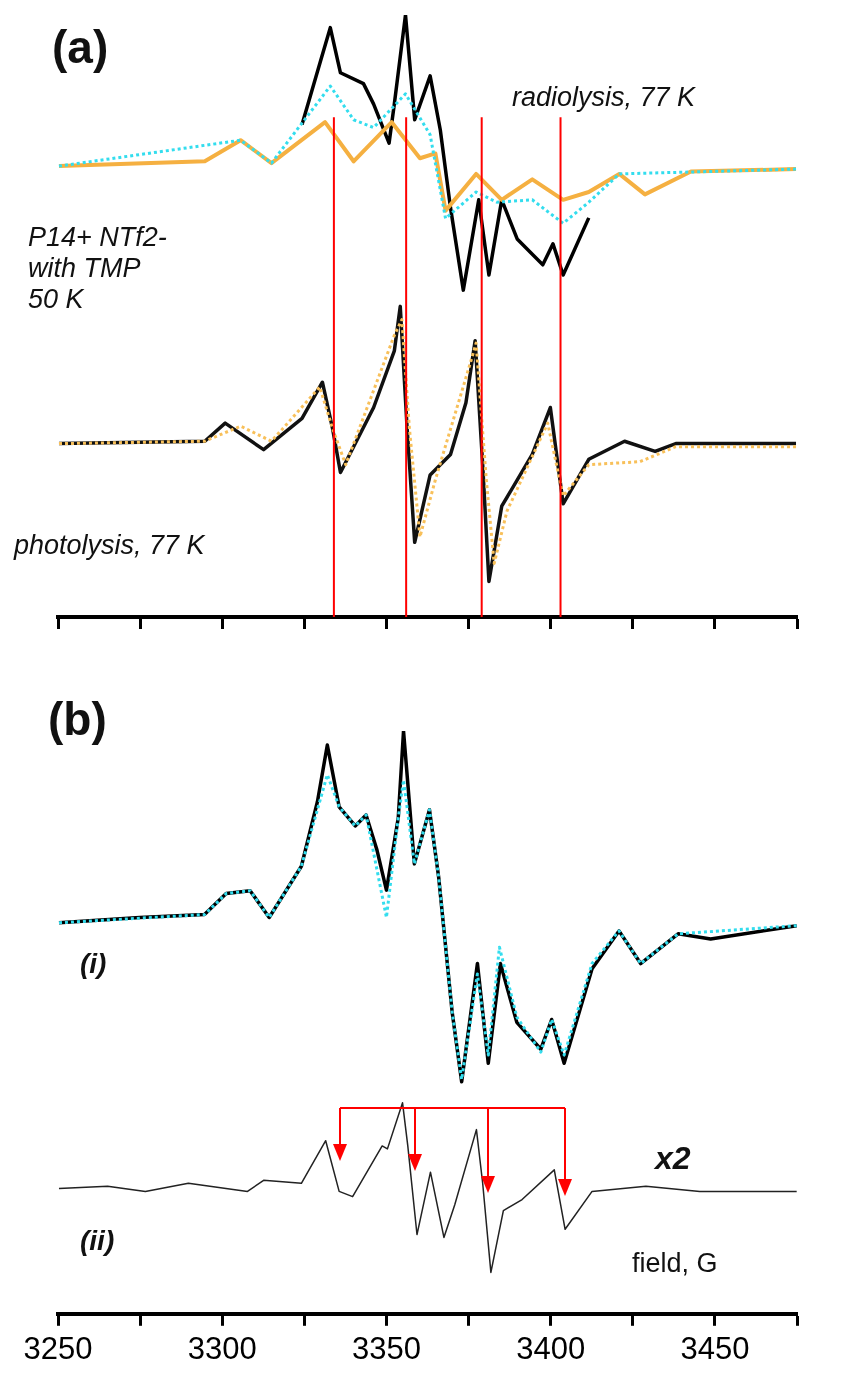  Describe the element at coordinates (715, 1348) in the screenshot. I see `x-tick-label: 3450` at that location.